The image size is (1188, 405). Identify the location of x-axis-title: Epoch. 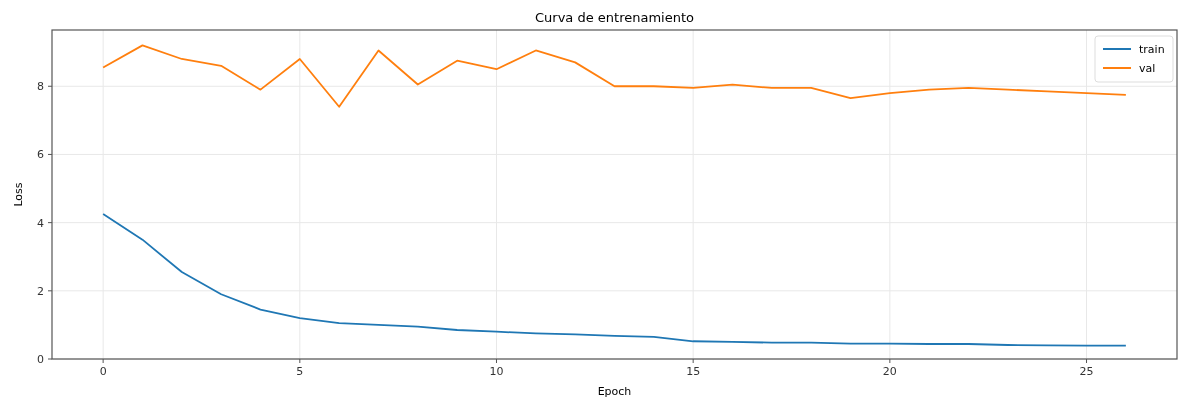
(614, 391).